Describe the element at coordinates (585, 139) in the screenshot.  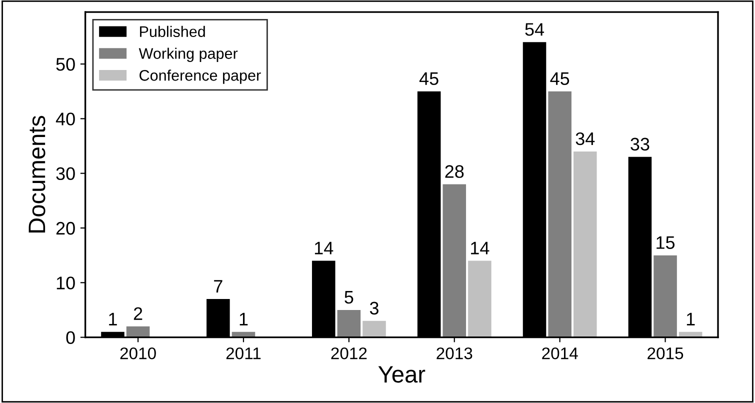
I see `data-label: 34` at that location.